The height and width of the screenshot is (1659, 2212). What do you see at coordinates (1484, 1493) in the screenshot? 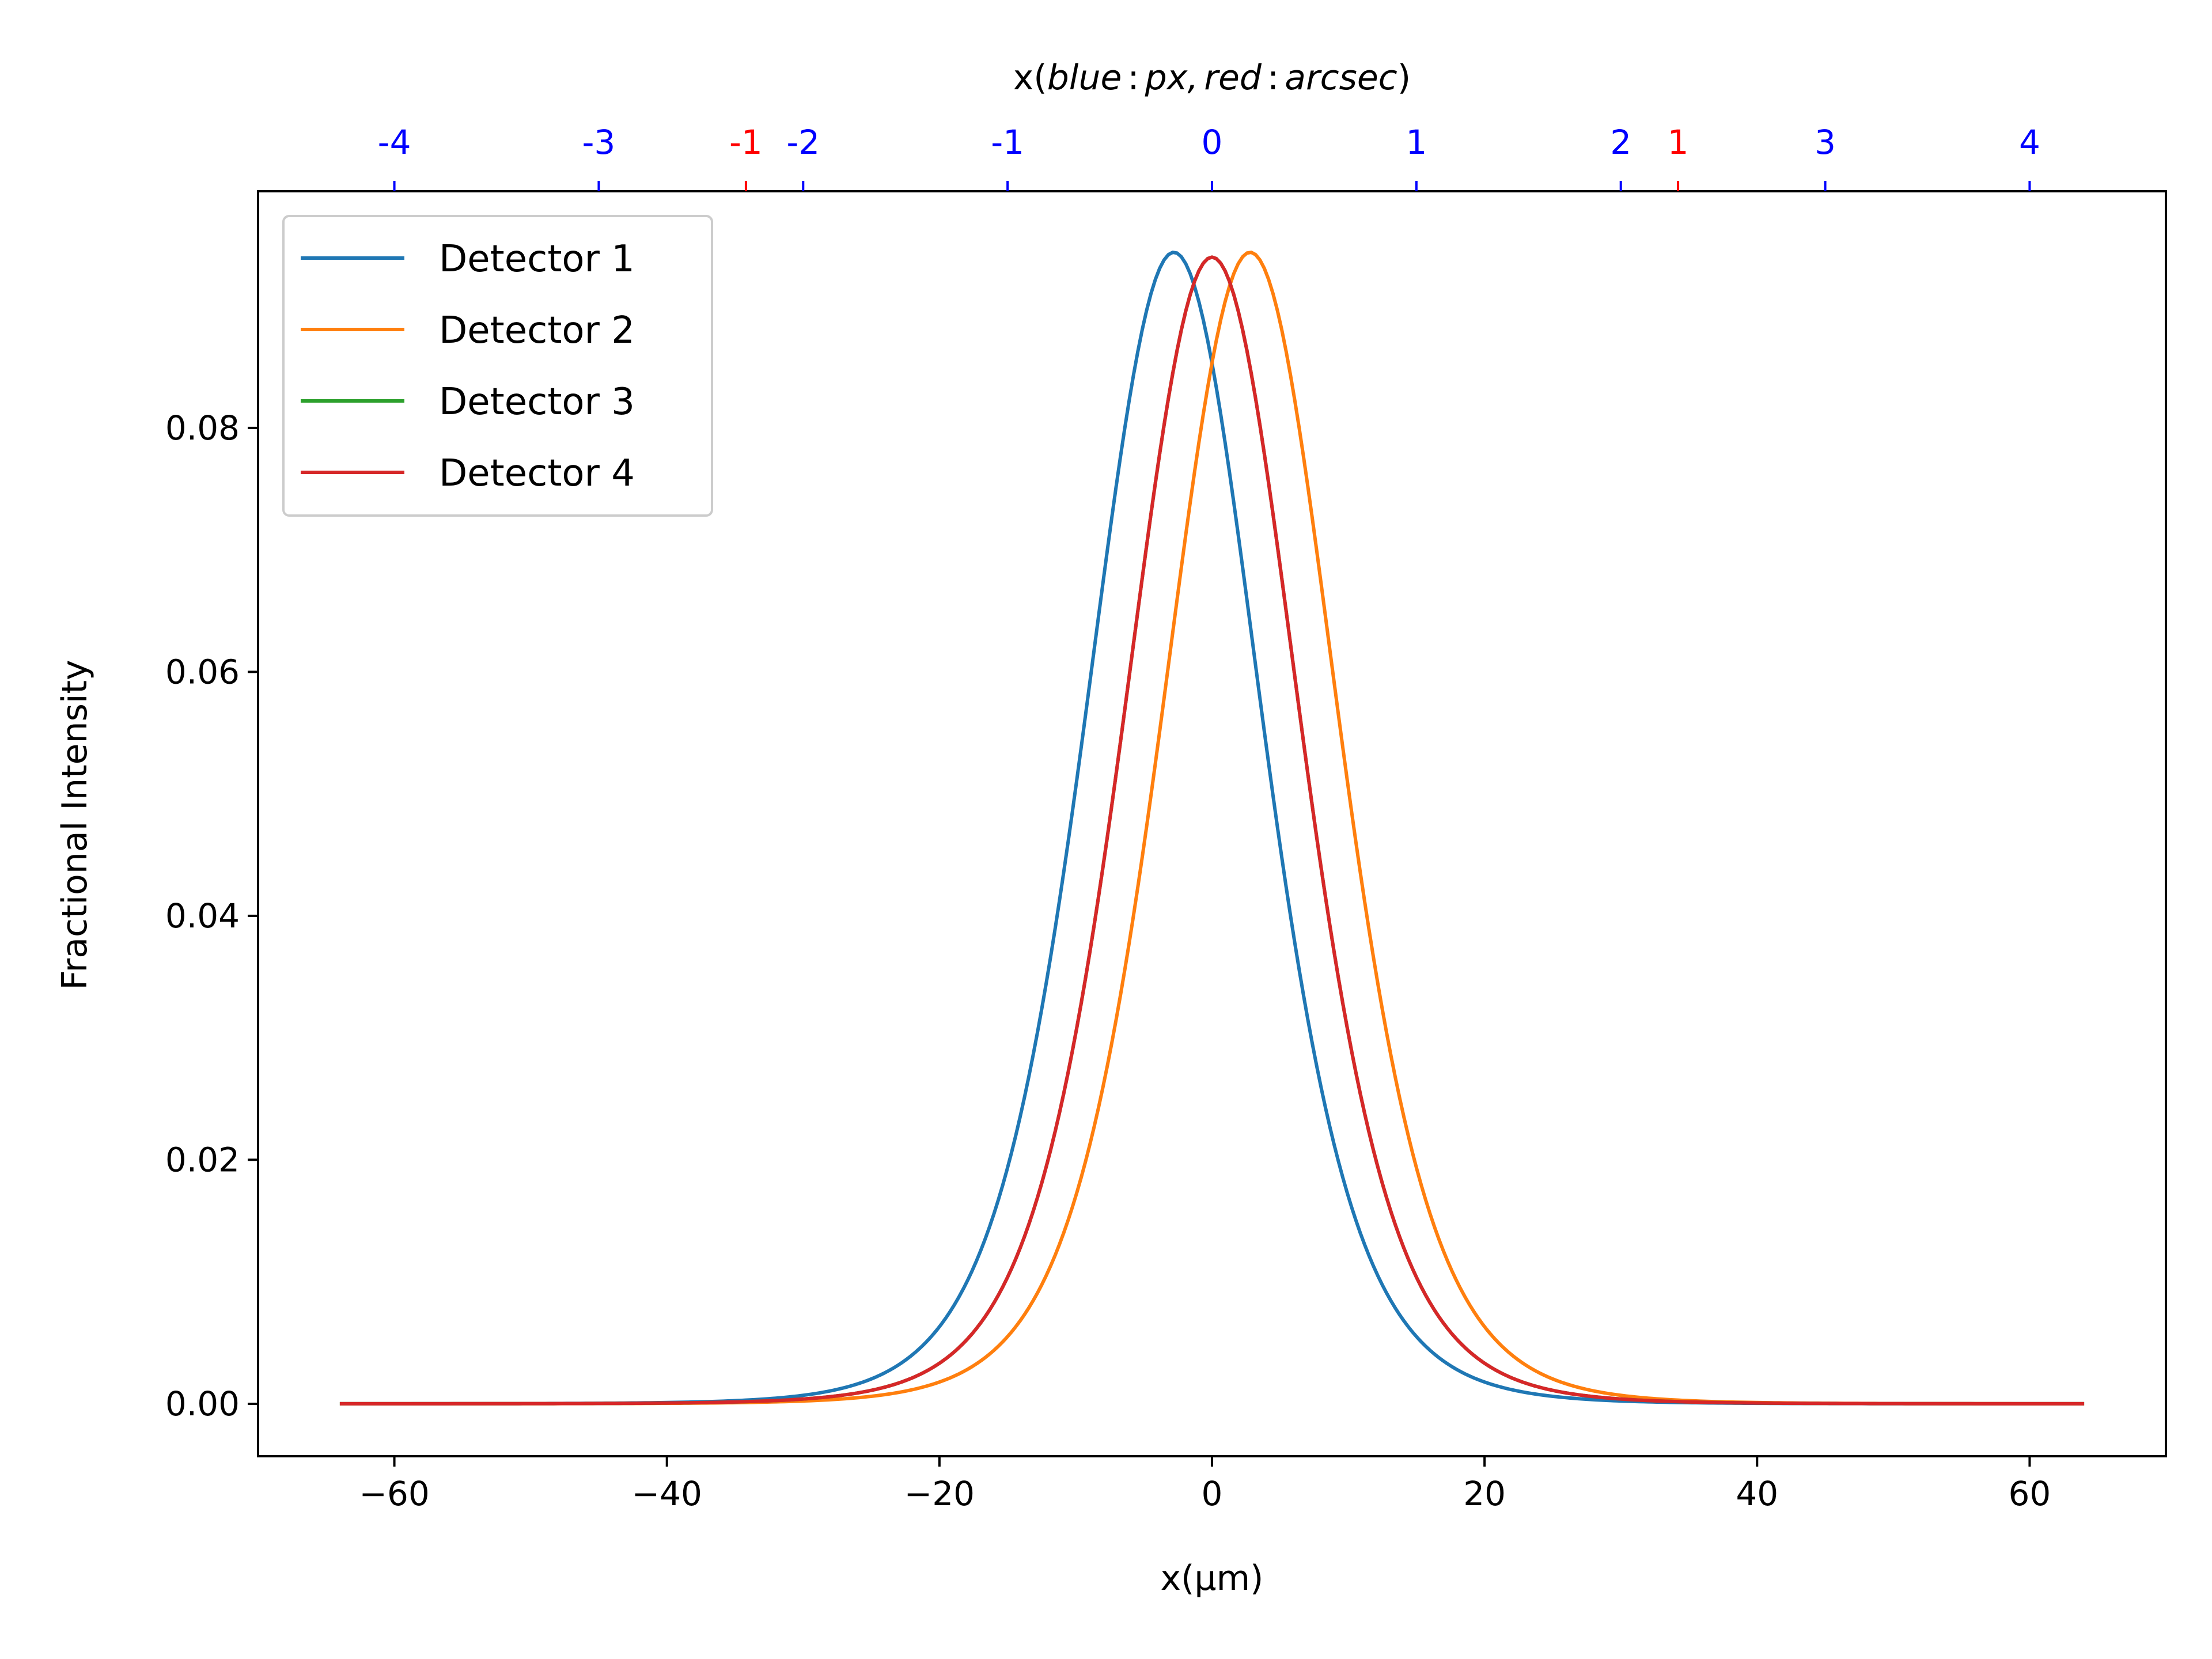
I see `x-tick-label: 20` at bounding box center [1484, 1493].